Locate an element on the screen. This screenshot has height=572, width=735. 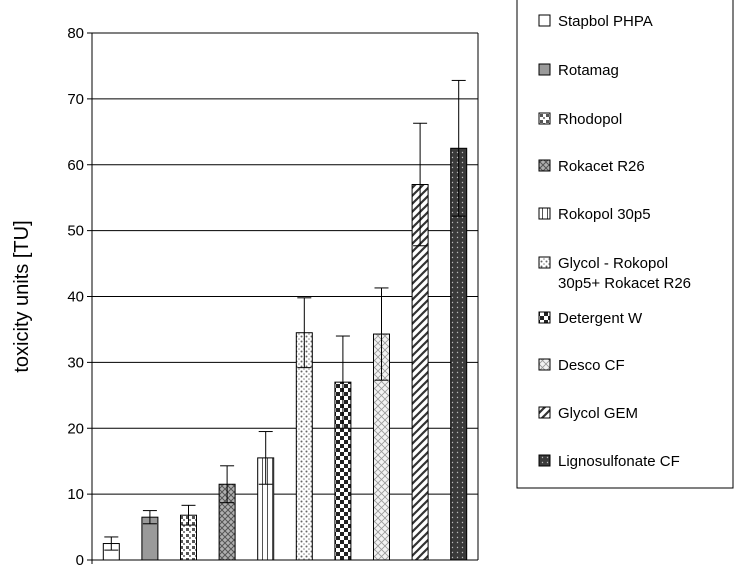
y-tick-label: 50 is located at coordinates (75, 231).